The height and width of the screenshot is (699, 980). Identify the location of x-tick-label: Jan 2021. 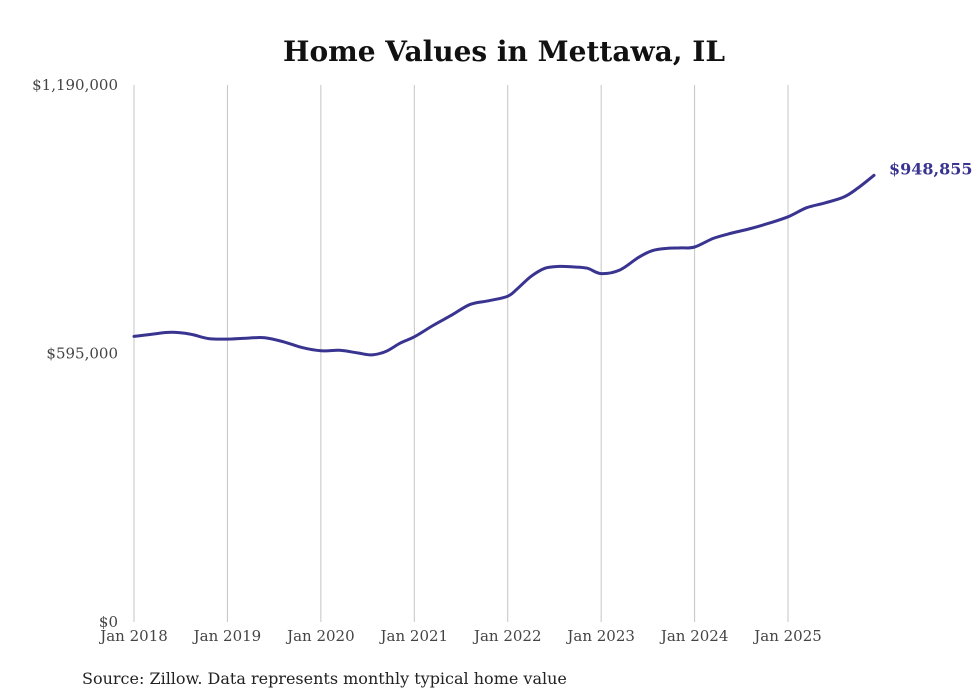
(414, 636).